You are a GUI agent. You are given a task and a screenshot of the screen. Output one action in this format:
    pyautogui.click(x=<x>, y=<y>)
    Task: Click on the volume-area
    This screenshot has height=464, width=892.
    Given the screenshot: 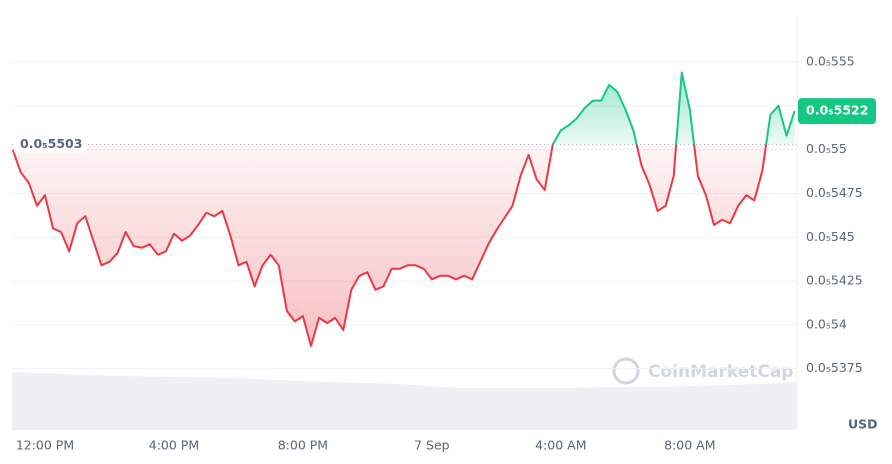 What is the action you would take?
    pyautogui.click(x=404, y=401)
    